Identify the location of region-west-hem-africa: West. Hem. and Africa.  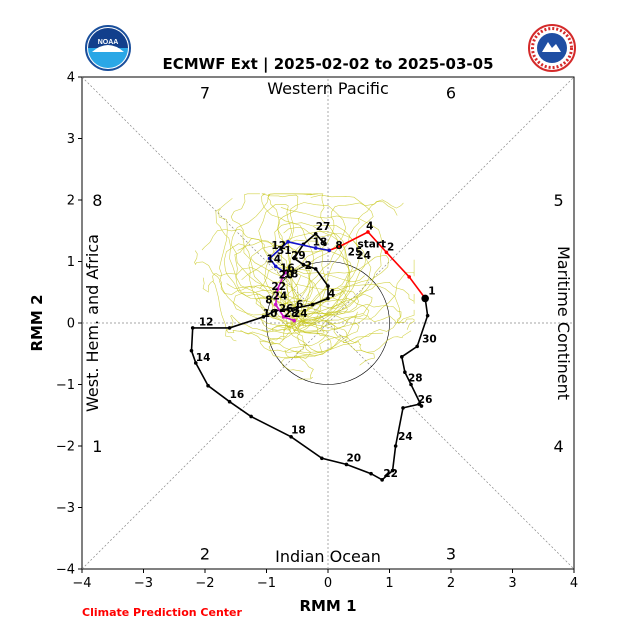
(92, 323).